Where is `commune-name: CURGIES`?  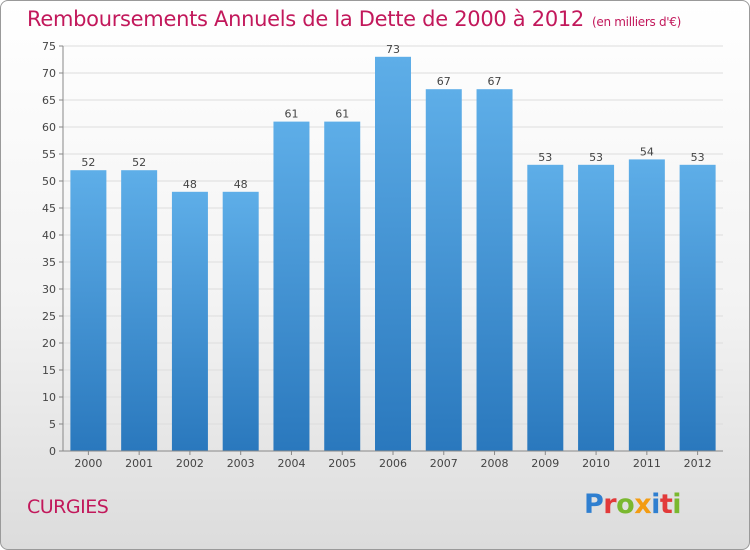 commune-name: CURGIES is located at coordinates (68, 507).